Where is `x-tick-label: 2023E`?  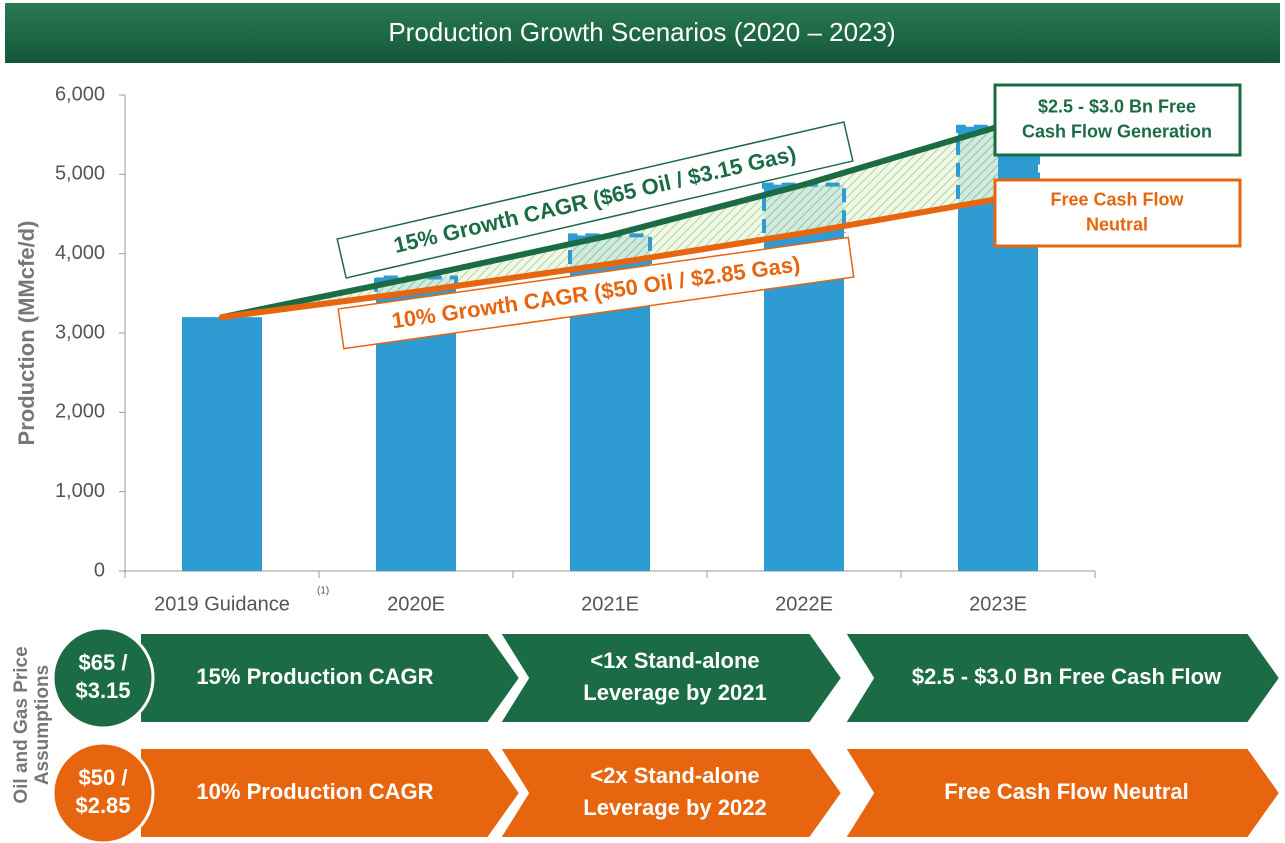 x-tick-label: 2023E is located at coordinates (998, 604).